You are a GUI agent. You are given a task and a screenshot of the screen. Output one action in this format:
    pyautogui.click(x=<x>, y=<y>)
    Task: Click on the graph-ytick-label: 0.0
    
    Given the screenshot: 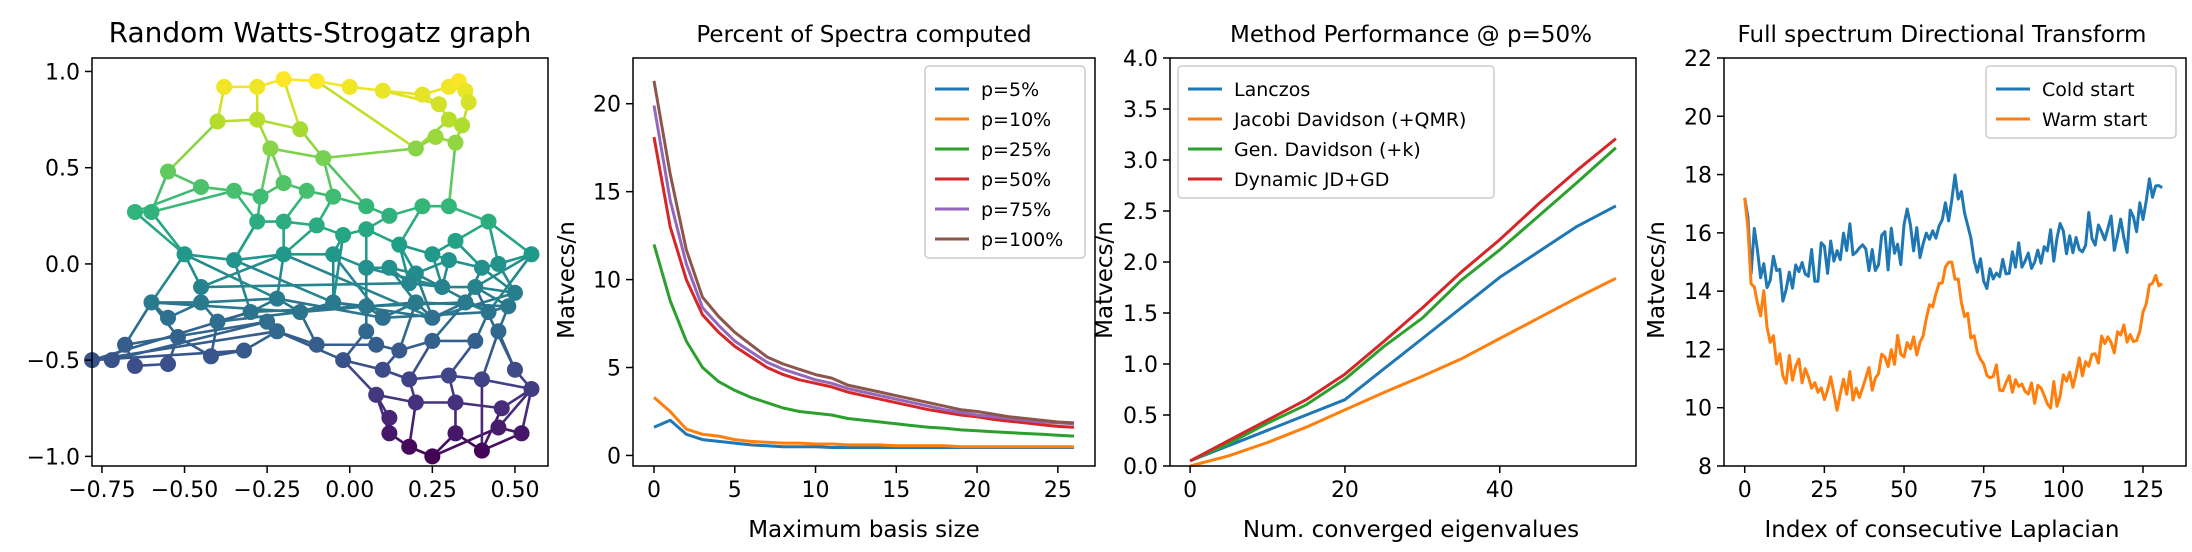 What is the action you would take?
    pyautogui.click(x=62, y=265)
    